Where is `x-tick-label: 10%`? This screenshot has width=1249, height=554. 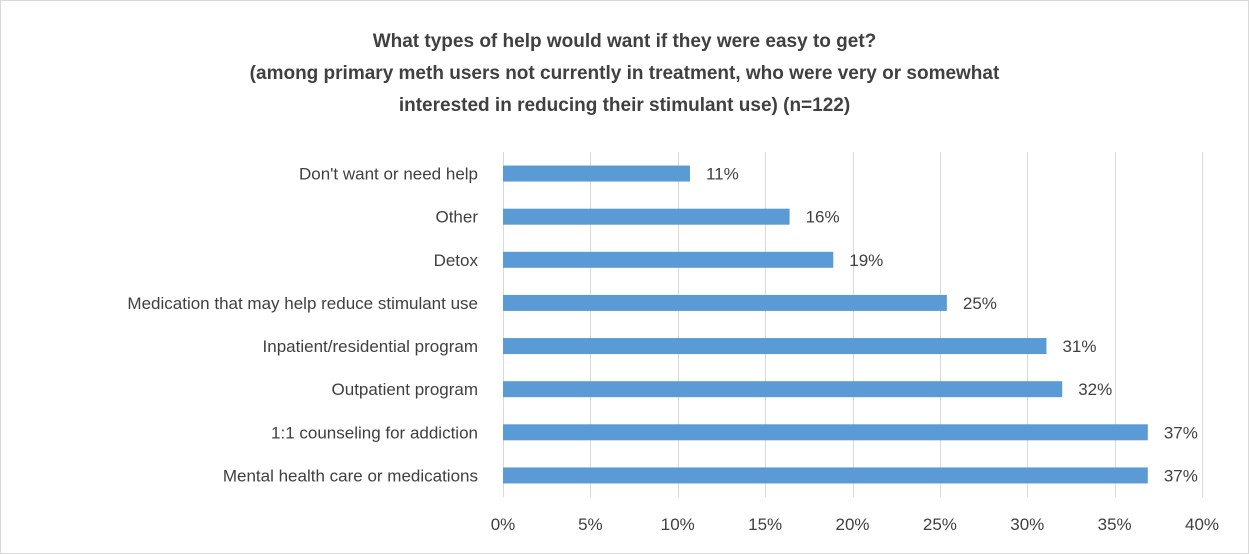
x-tick-label: 10% is located at coordinates (678, 524).